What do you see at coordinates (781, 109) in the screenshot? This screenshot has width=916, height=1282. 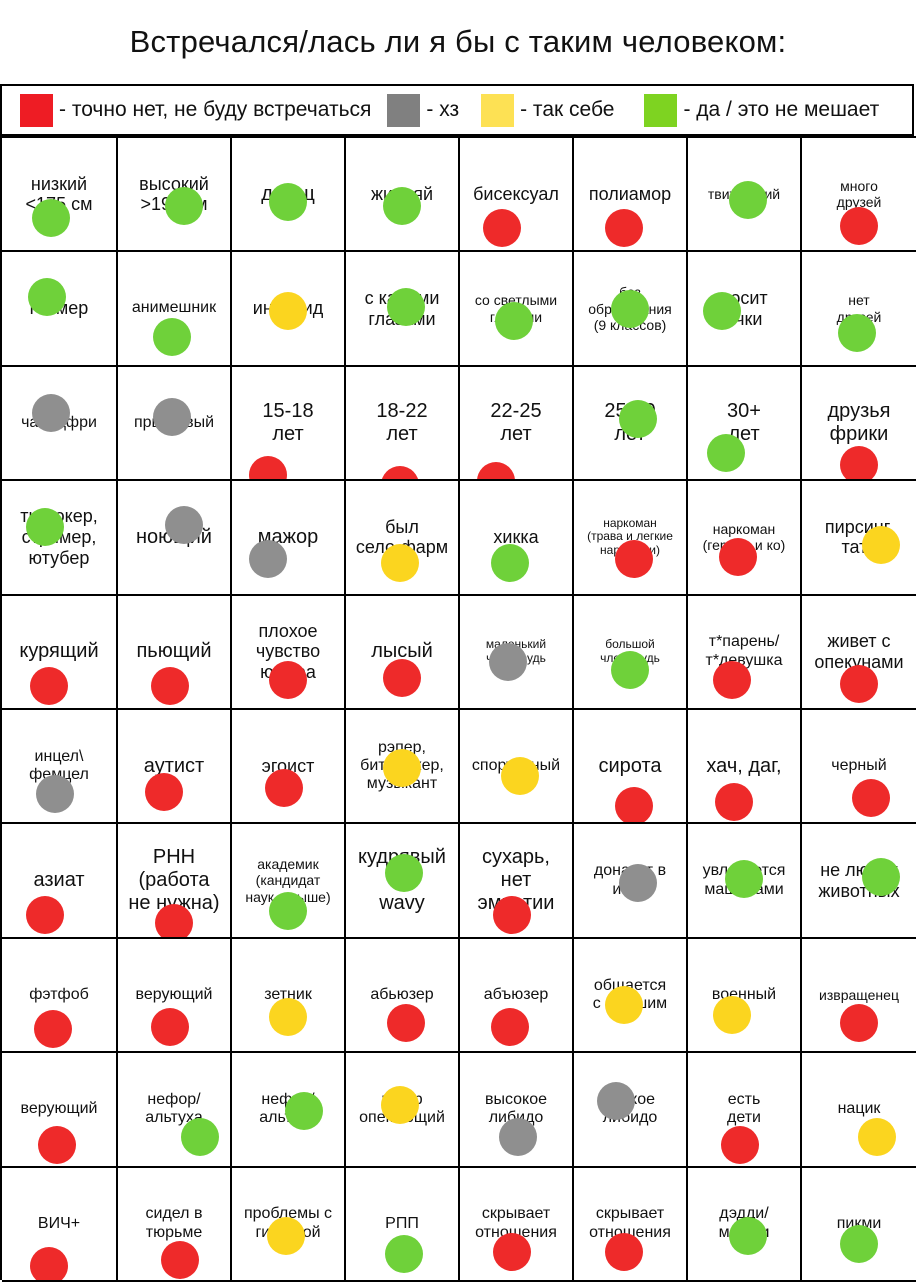 I see `legend-text-yes: - да / это не мешает` at bounding box center [781, 109].